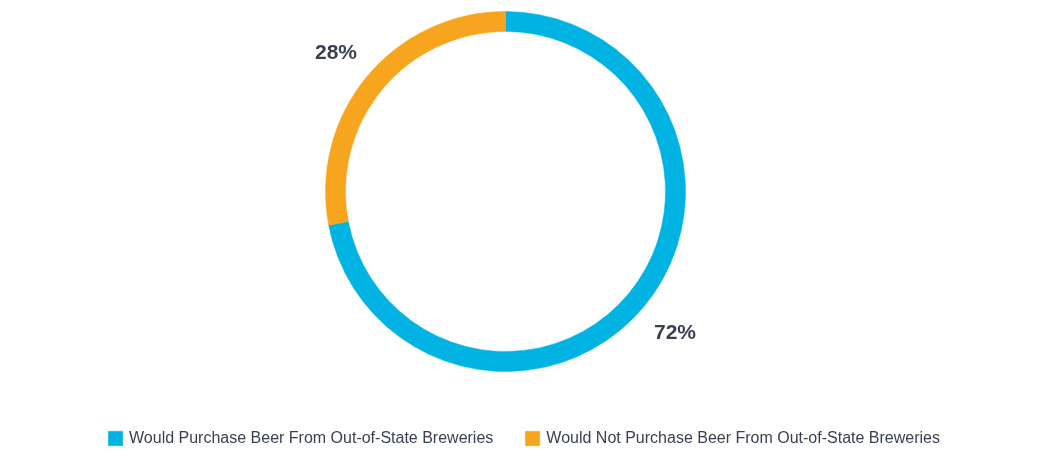  Describe the element at coordinates (336, 51) in the screenshot. I see `data-label: 28%` at that location.